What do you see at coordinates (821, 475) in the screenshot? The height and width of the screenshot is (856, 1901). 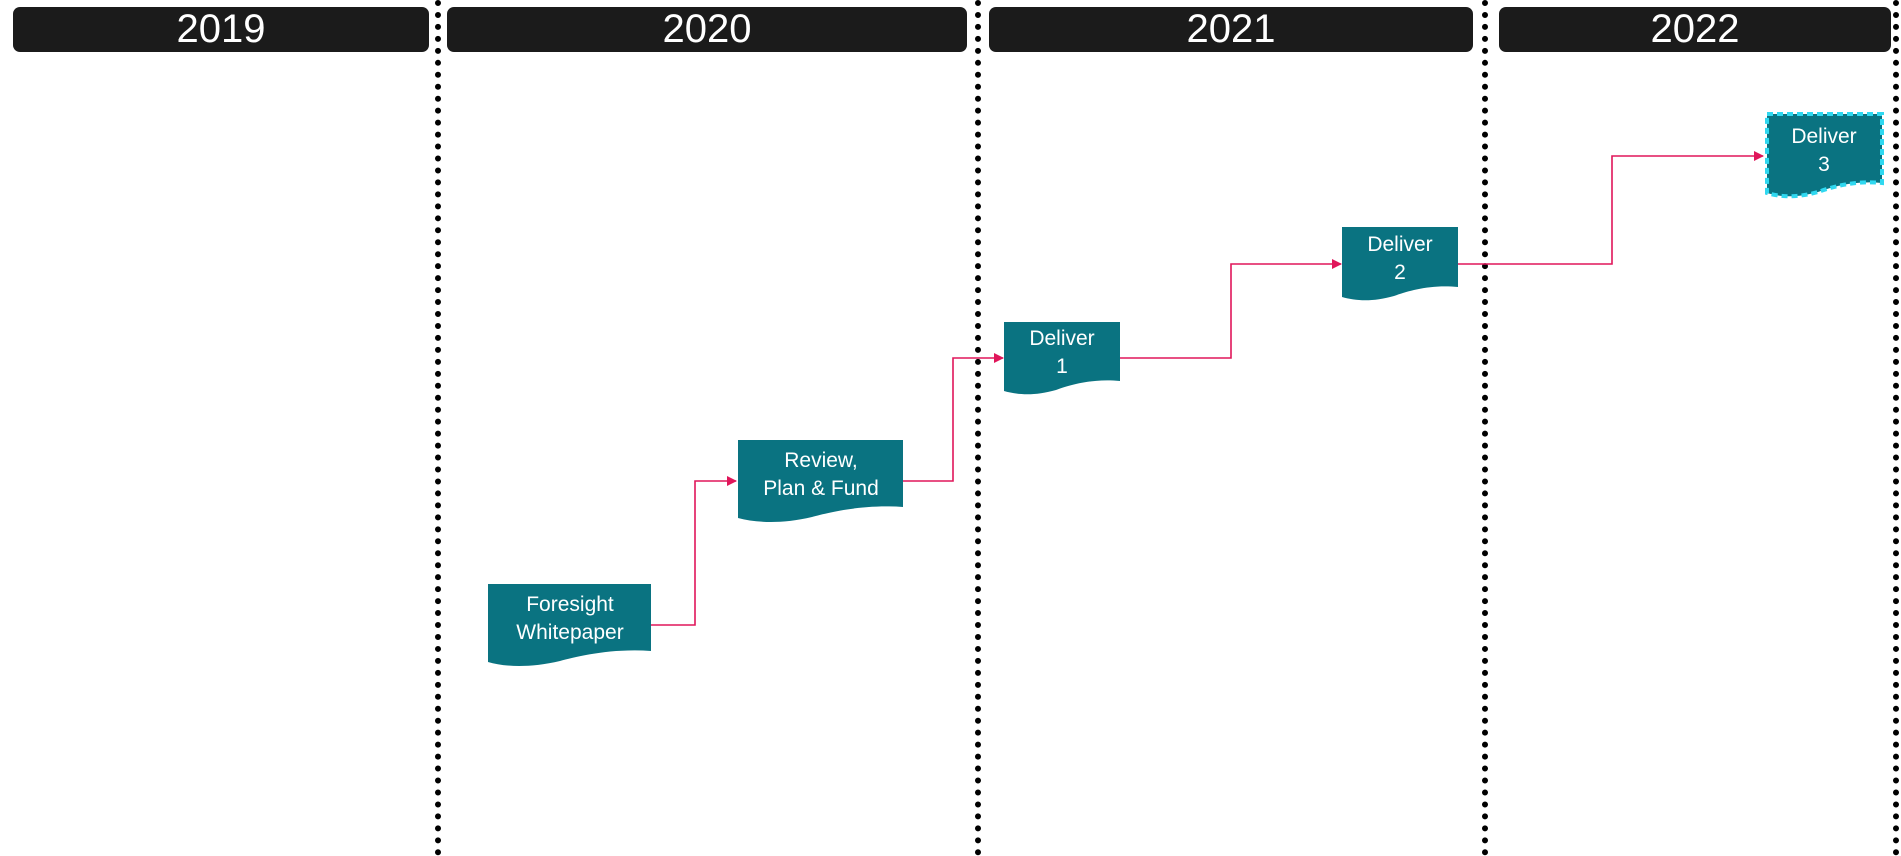 I see `node-review-plan-fund-label: Review, Plan & Fund` at bounding box center [821, 475].